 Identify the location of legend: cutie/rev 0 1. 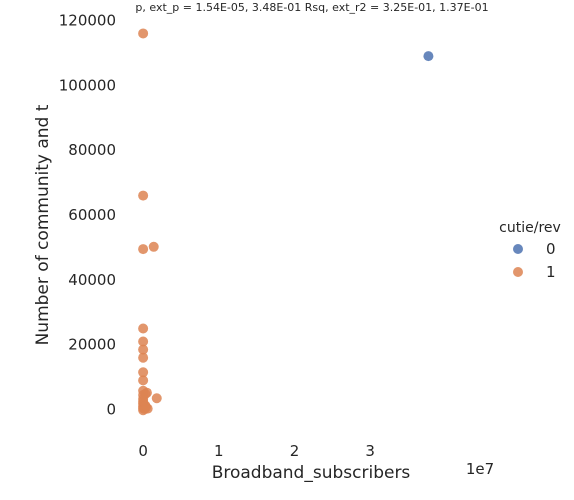
(530, 250).